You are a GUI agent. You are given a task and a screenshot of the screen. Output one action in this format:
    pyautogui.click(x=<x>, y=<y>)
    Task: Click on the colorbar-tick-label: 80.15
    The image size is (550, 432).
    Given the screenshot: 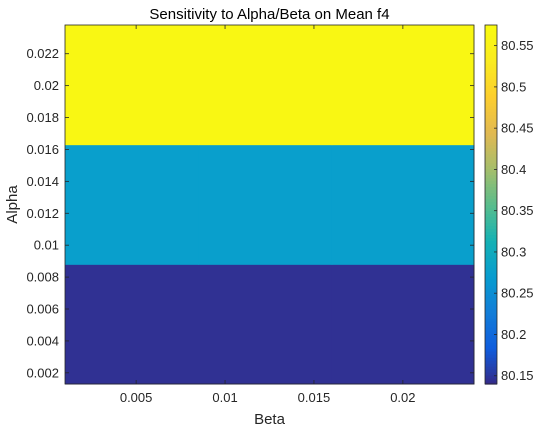 What is the action you would take?
    pyautogui.click(x=517, y=375)
    